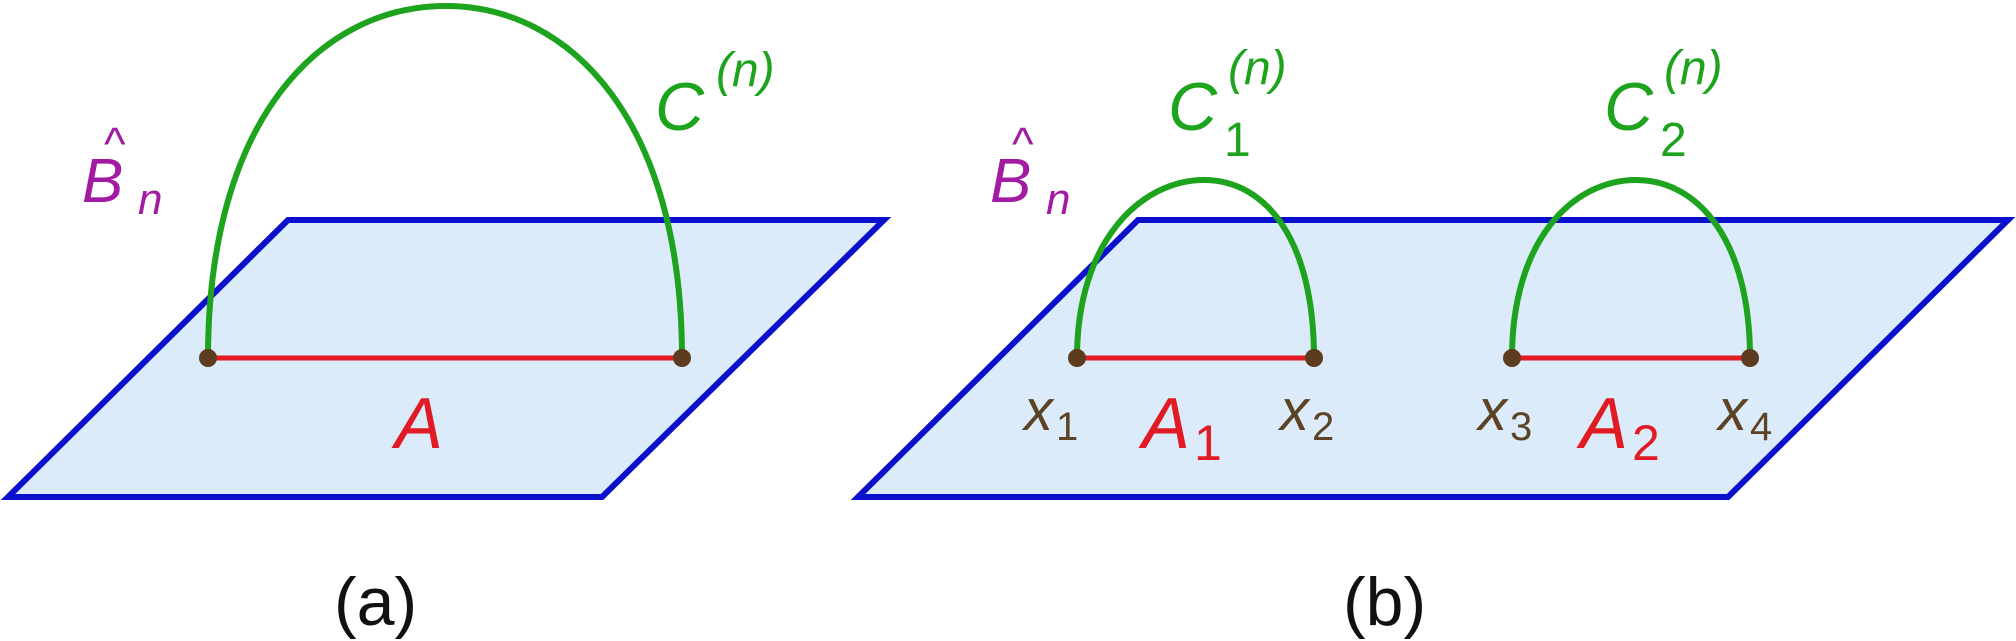 The height and width of the screenshot is (641, 2016). Describe the element at coordinates (417, 424) in the screenshot. I see `panel-a-interval-label: A` at that location.